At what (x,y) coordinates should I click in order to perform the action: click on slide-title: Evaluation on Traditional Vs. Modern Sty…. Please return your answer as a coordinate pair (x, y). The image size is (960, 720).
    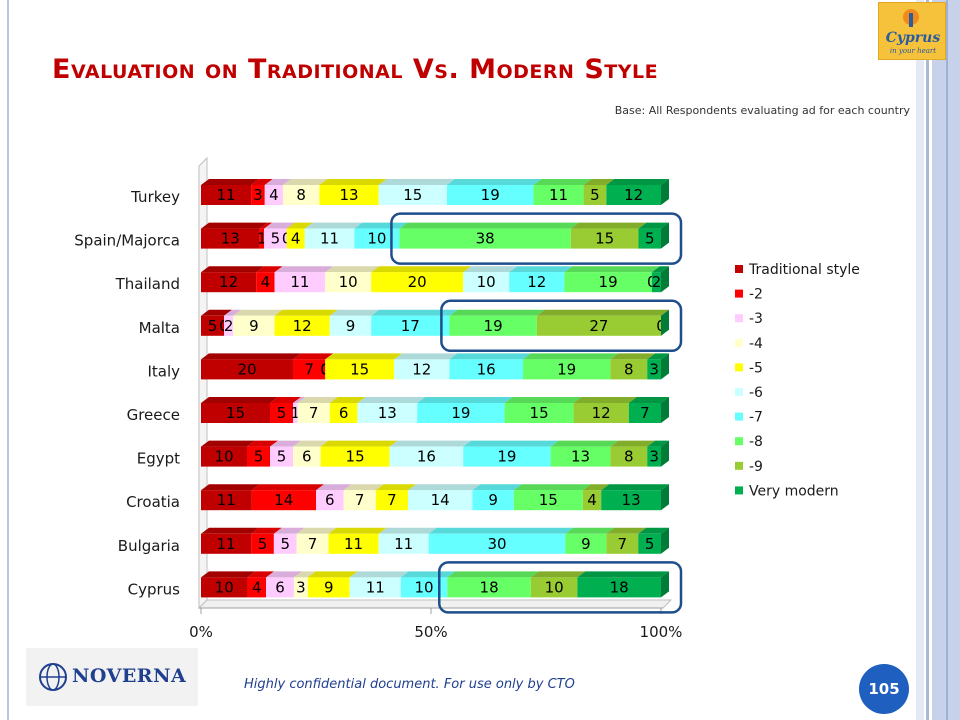
    Looking at the image, I should click on (355, 69).